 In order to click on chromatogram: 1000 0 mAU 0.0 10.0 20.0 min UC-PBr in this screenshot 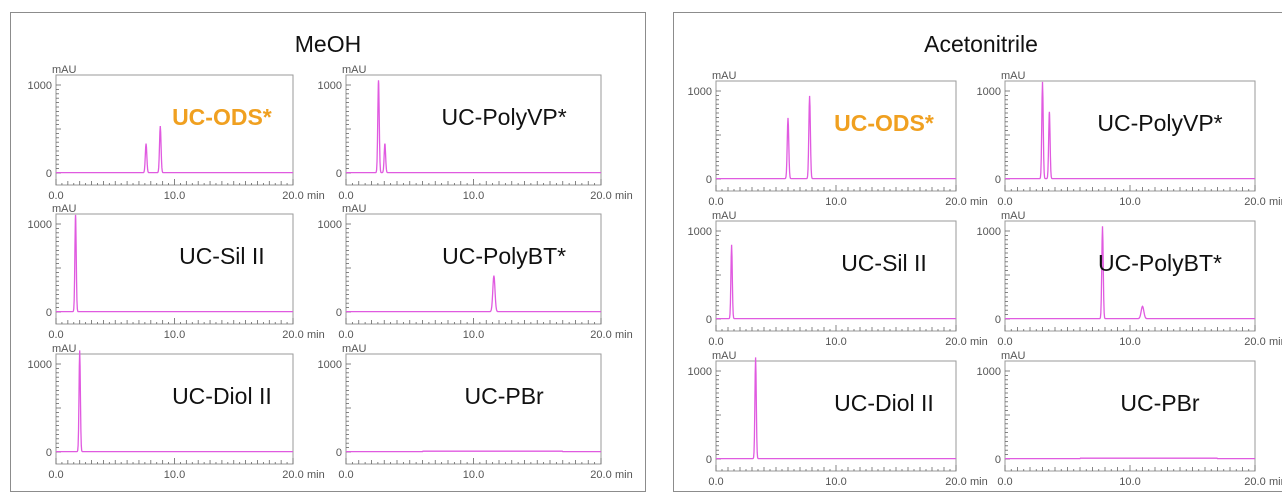, I will do `click(1125, 422)`.